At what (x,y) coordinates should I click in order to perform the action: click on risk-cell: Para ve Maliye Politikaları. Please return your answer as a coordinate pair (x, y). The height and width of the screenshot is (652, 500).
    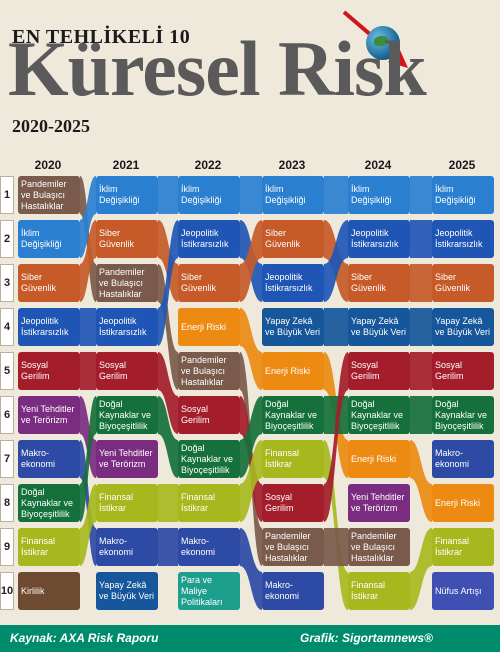
    Looking at the image, I should click on (209, 591).